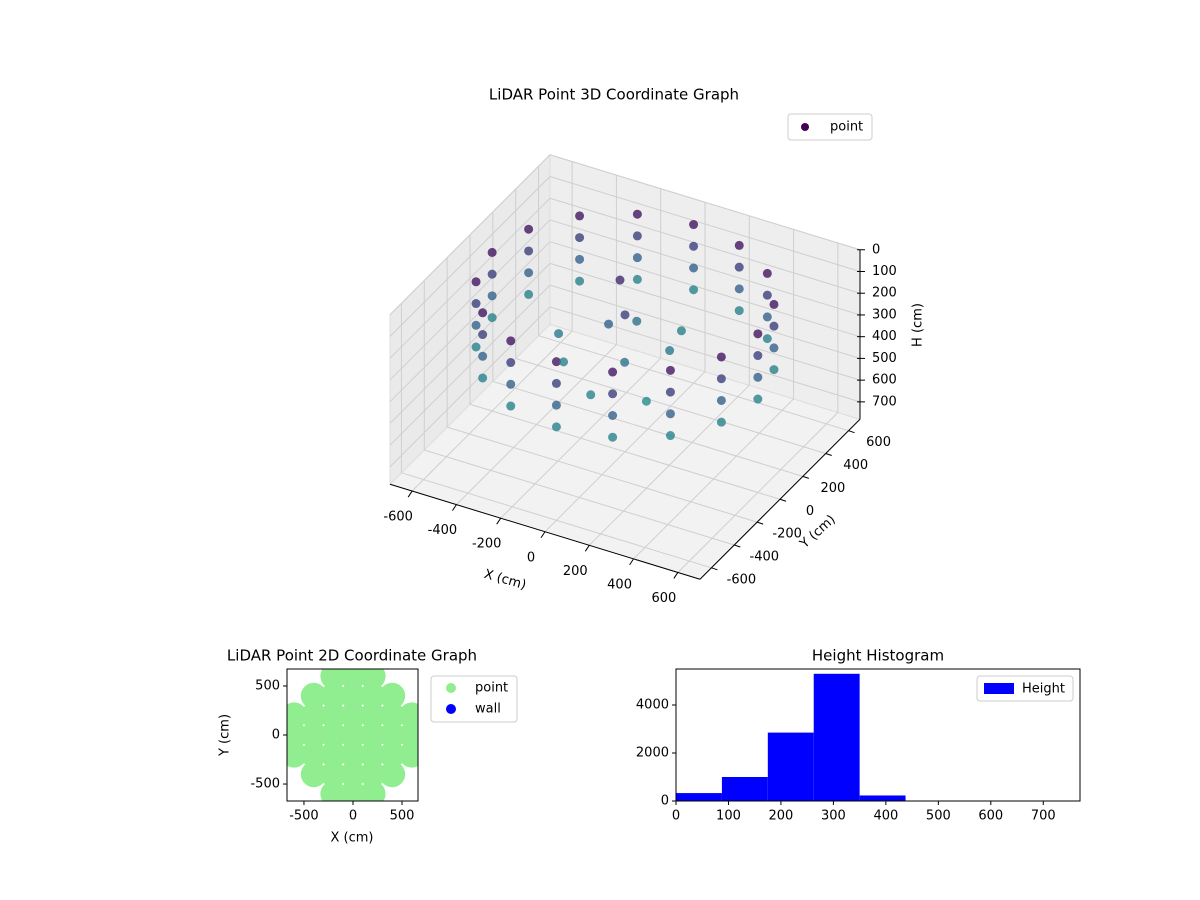  I want to click on y-tick-label: 4000, so click(652, 705).